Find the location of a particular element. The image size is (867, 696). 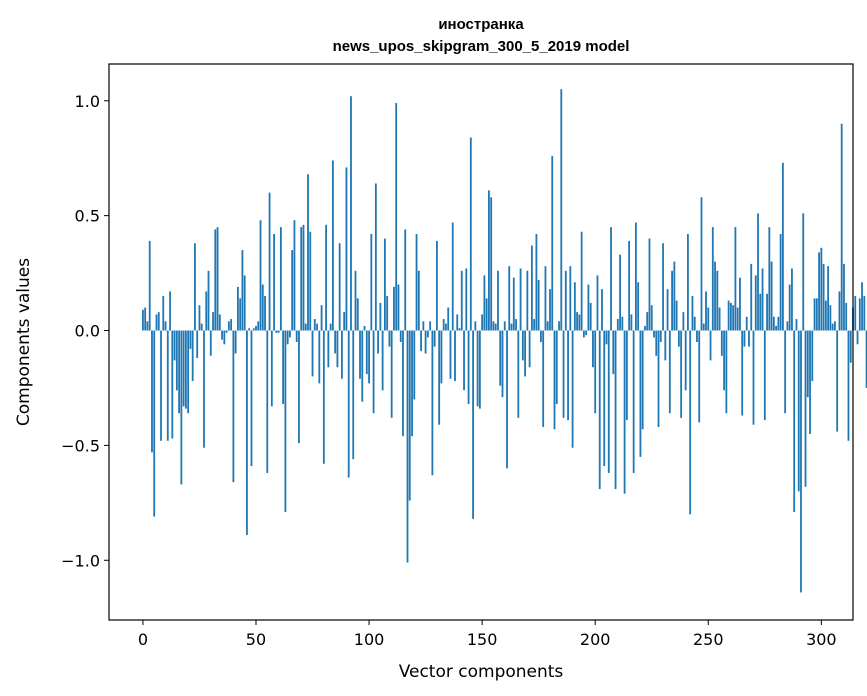

chart-title-line-1: иностранка is located at coordinates (481, 24).